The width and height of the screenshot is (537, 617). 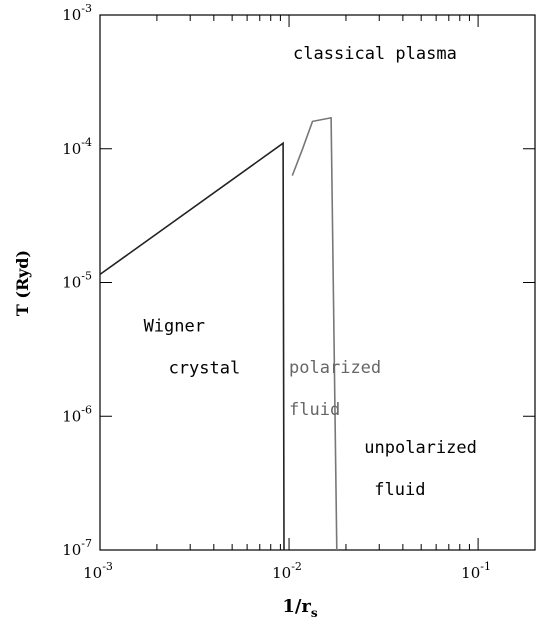 What do you see at coordinates (375, 54) in the screenshot?
I see `region-label: classical plasma` at bounding box center [375, 54].